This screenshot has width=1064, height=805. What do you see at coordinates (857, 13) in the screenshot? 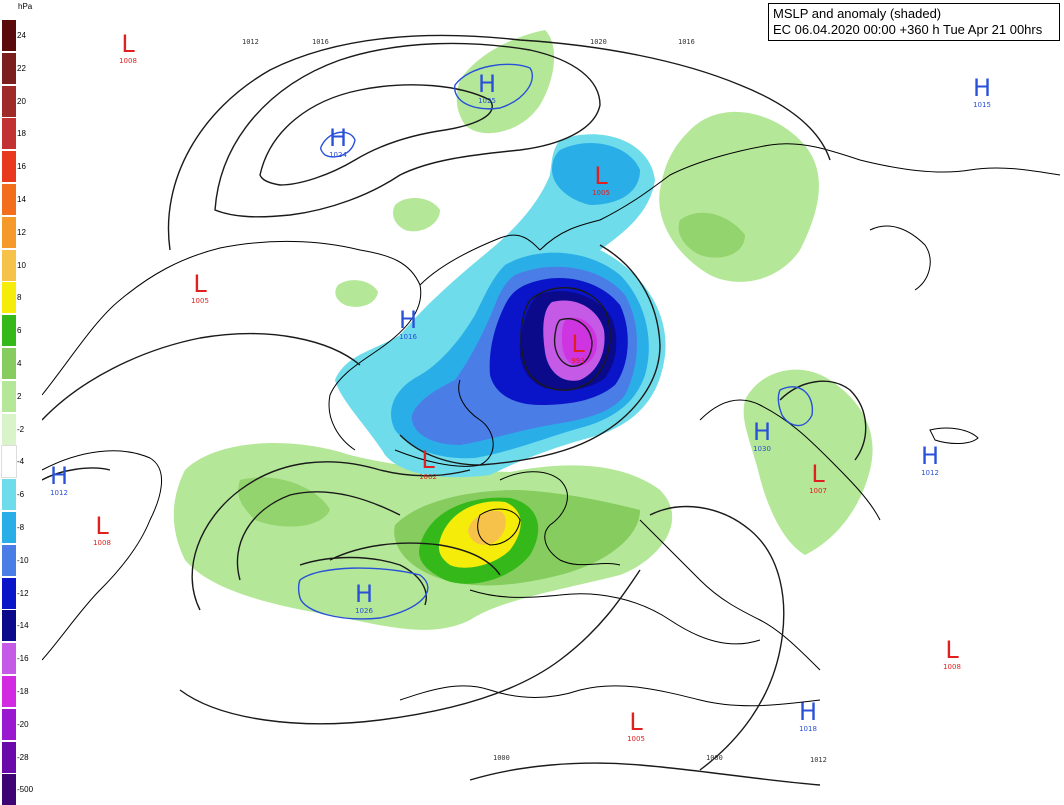
I see `map-title: MSLP and anomaly (shaded)` at bounding box center [857, 13].